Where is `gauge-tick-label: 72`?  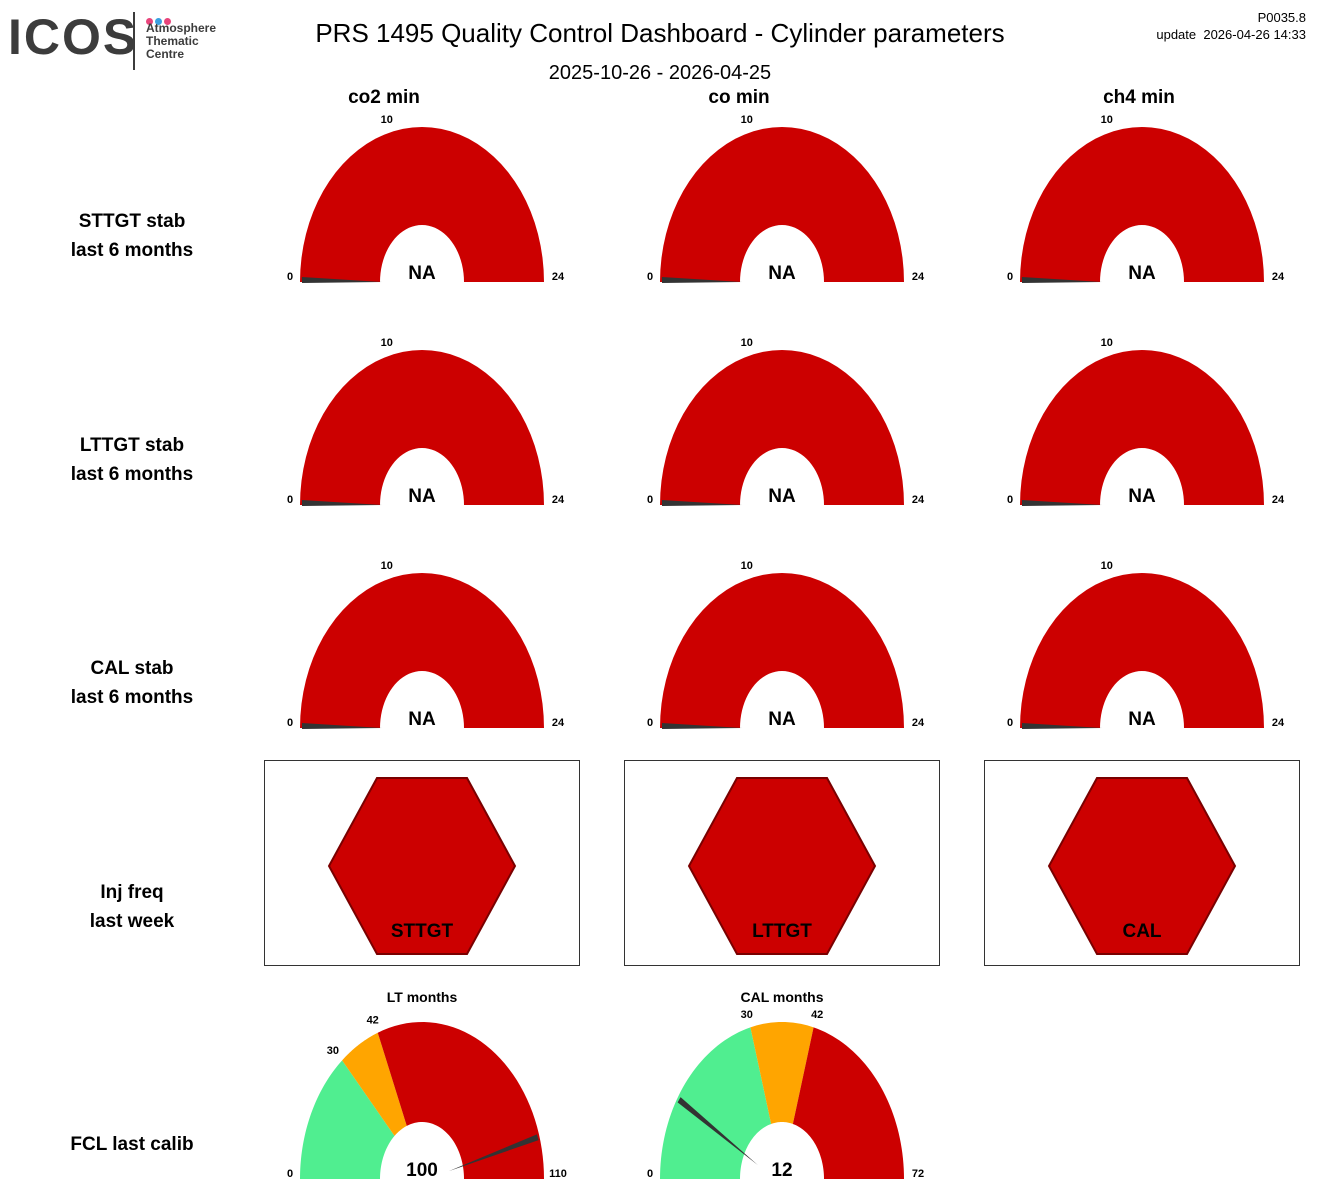
gauge-tick-label: 72 is located at coordinates (918, 1174).